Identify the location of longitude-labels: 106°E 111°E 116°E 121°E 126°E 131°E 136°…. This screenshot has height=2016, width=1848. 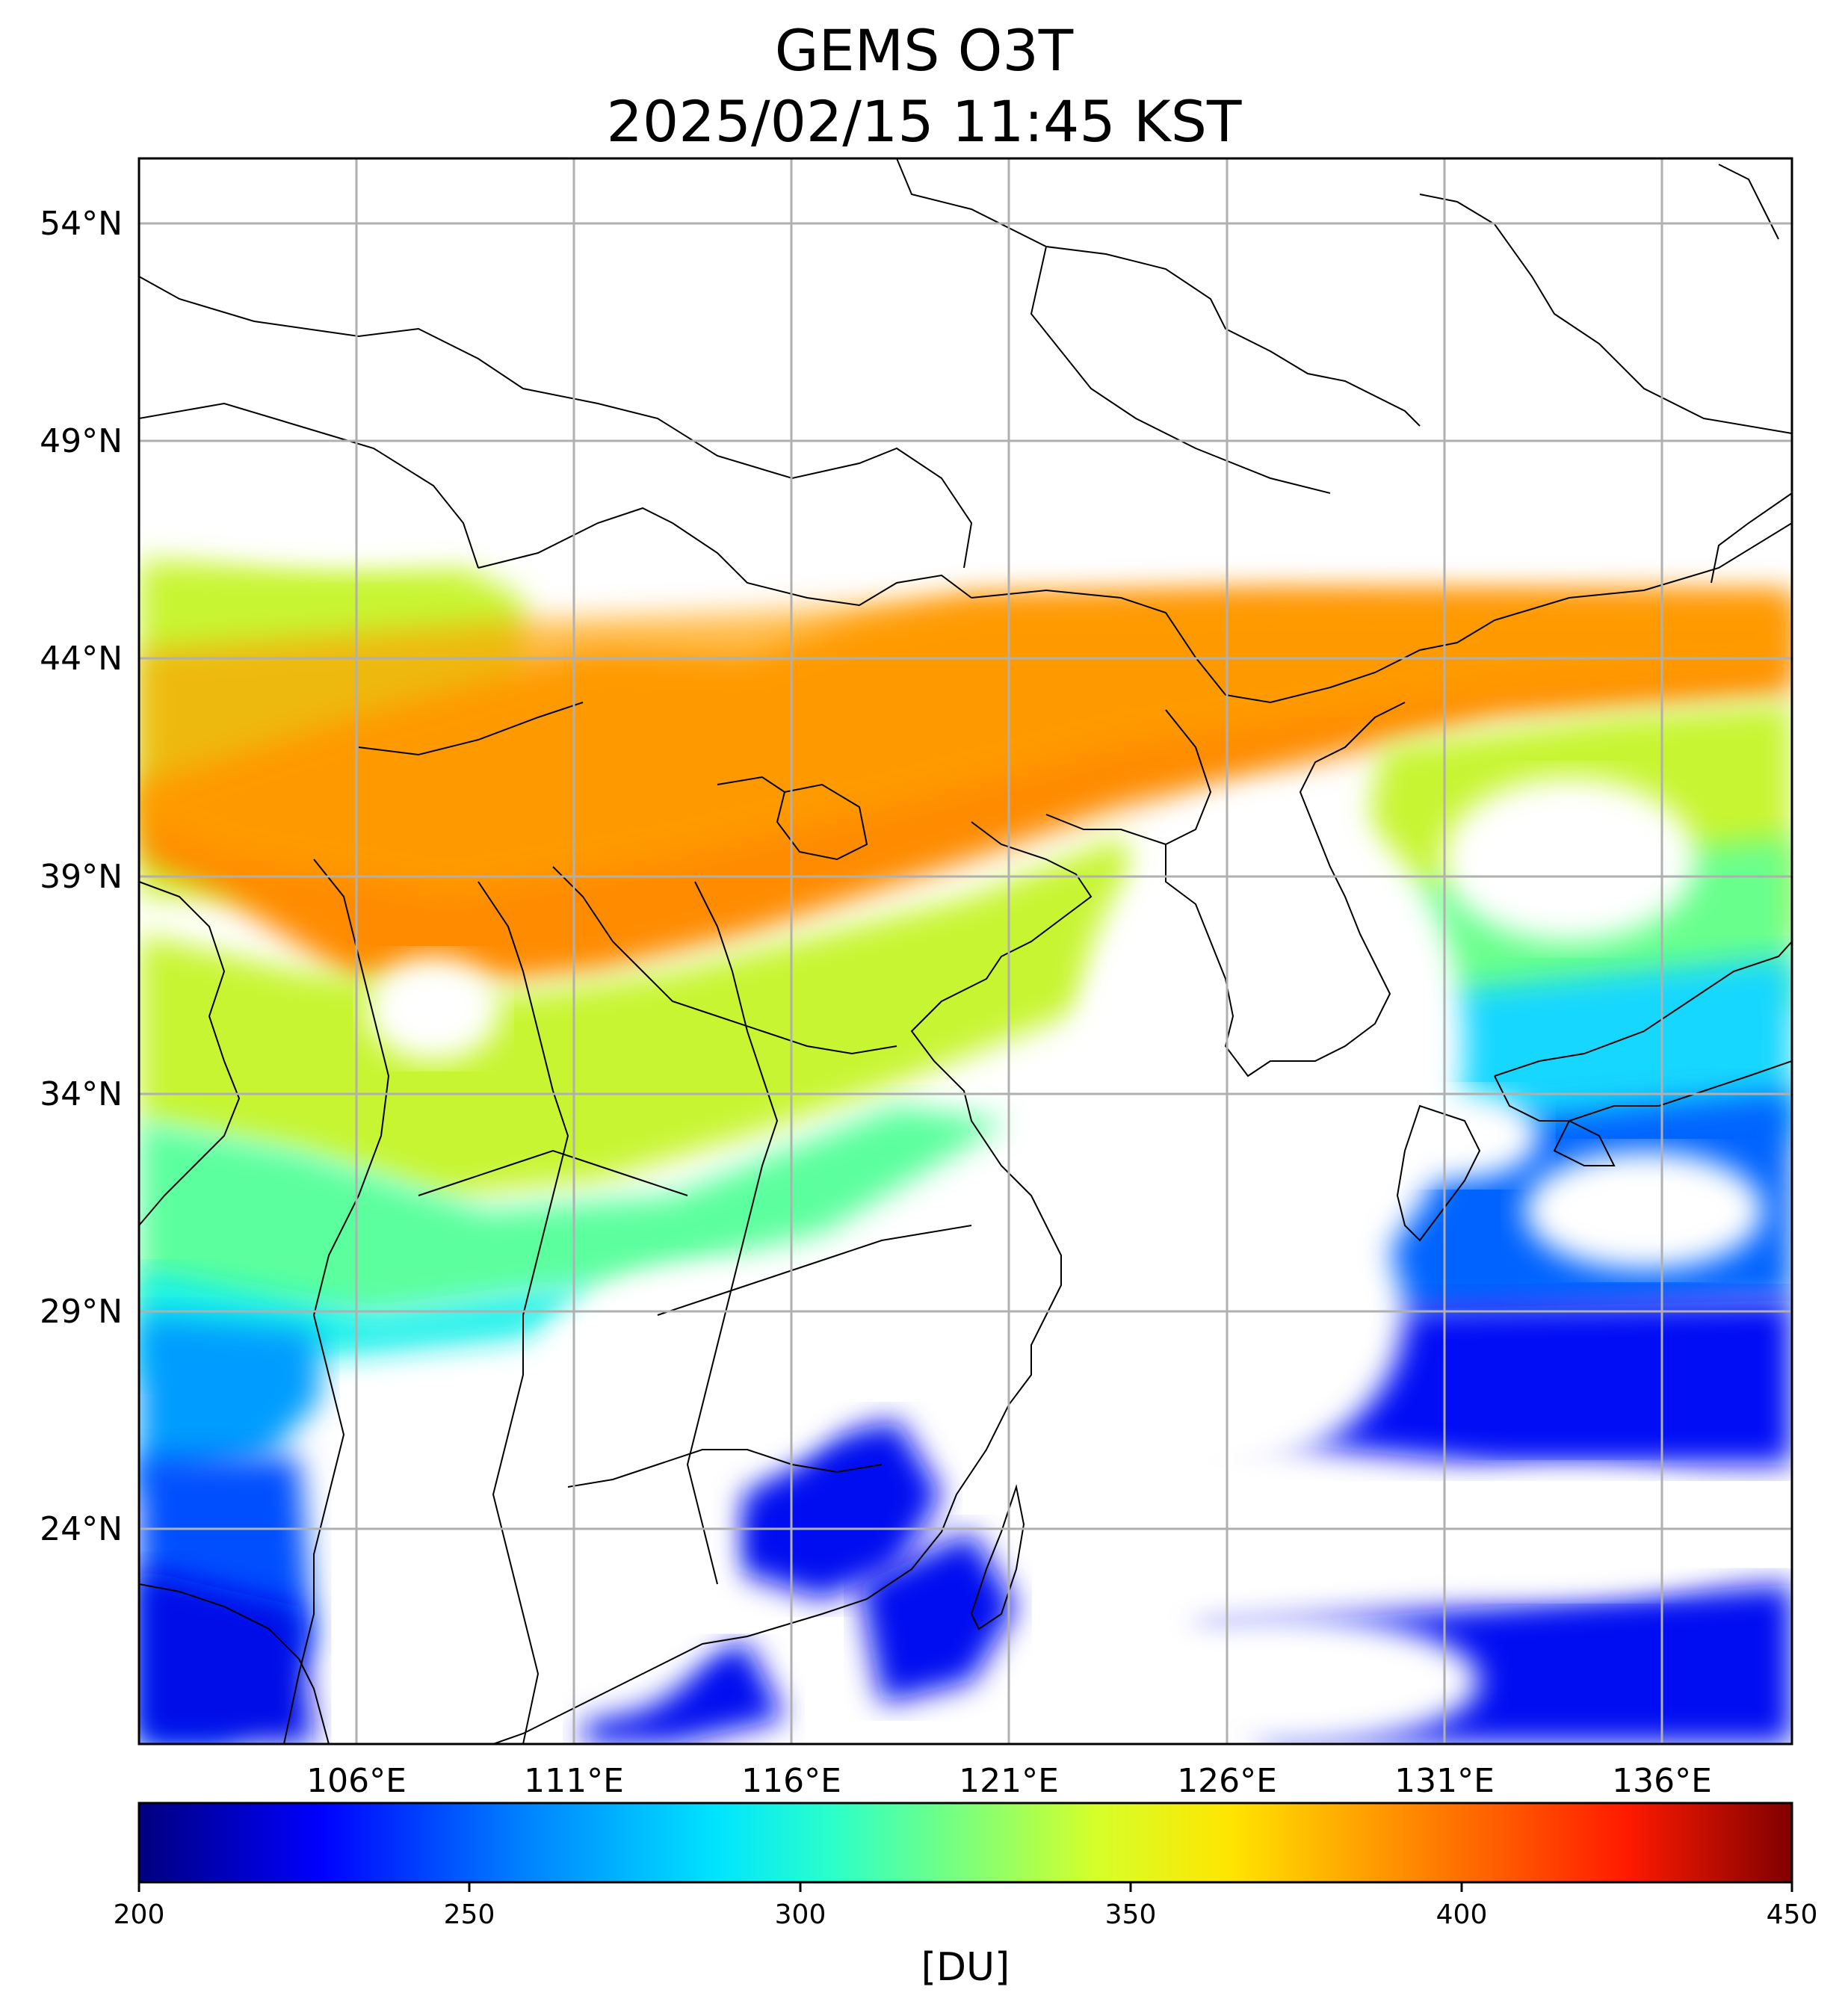
(1009, 1781).